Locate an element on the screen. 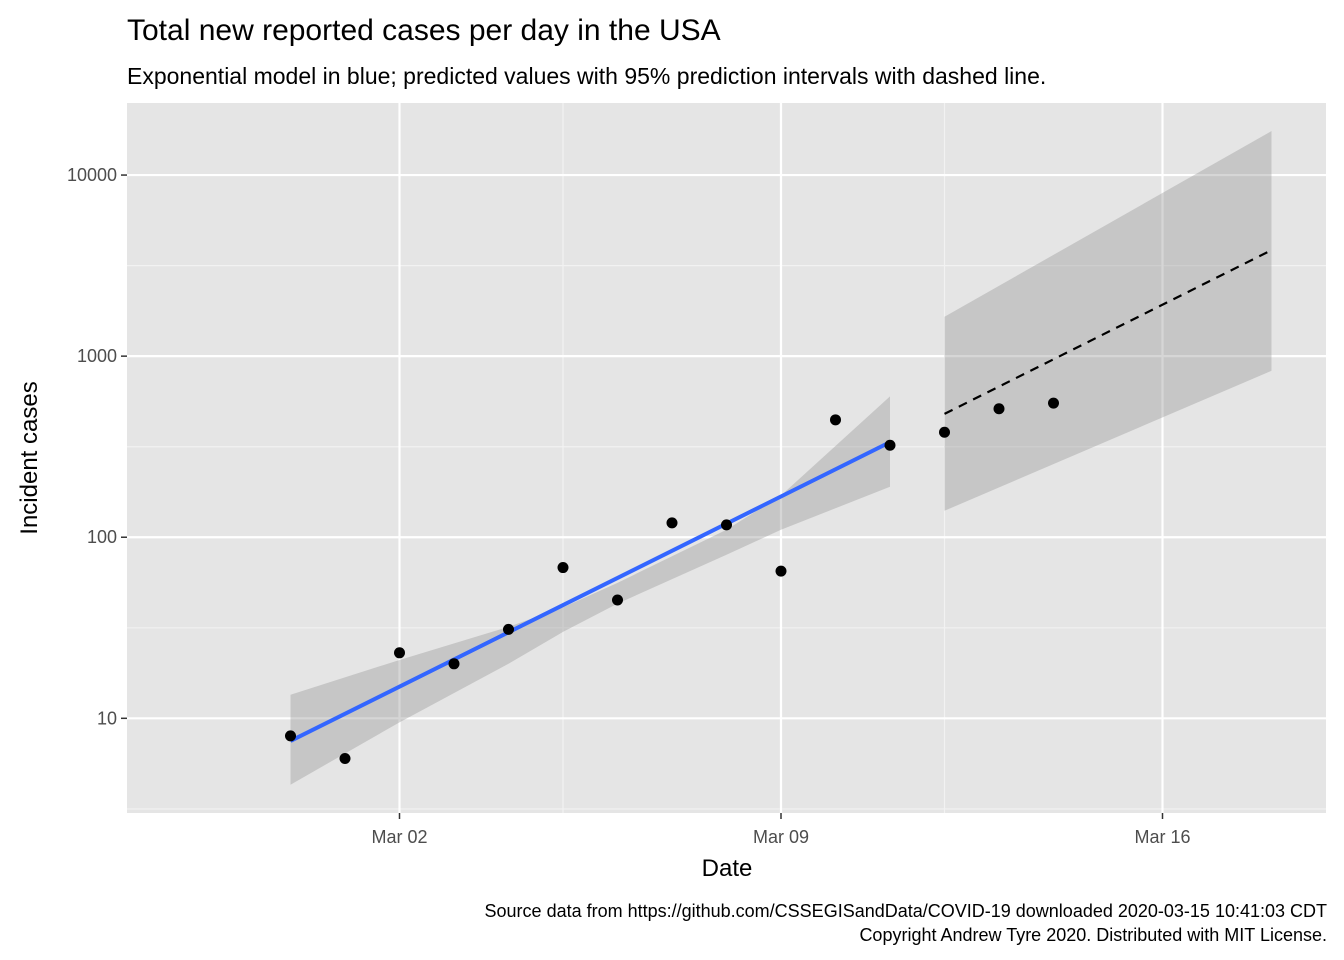  y-tick-label: 10000 is located at coordinates (92, 175).